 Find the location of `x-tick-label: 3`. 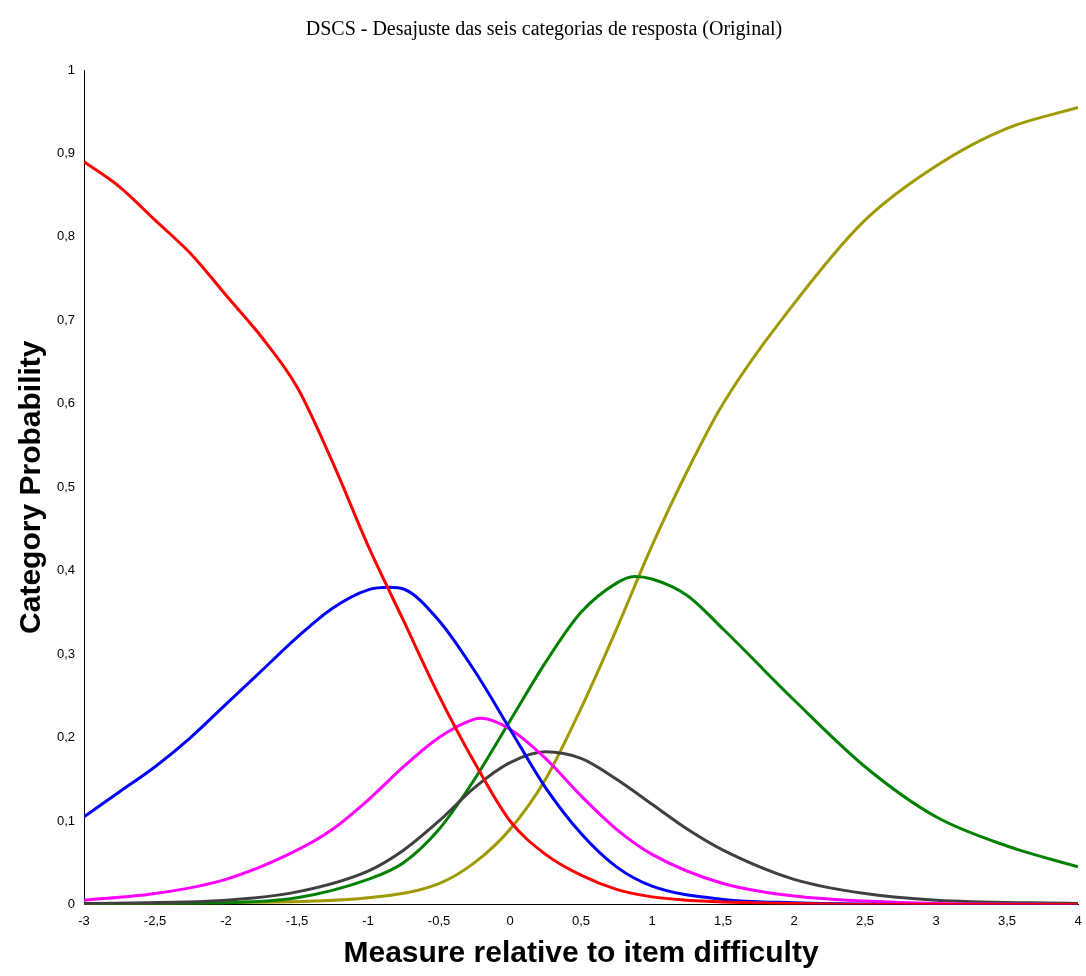

x-tick-label: 3 is located at coordinates (936, 920).